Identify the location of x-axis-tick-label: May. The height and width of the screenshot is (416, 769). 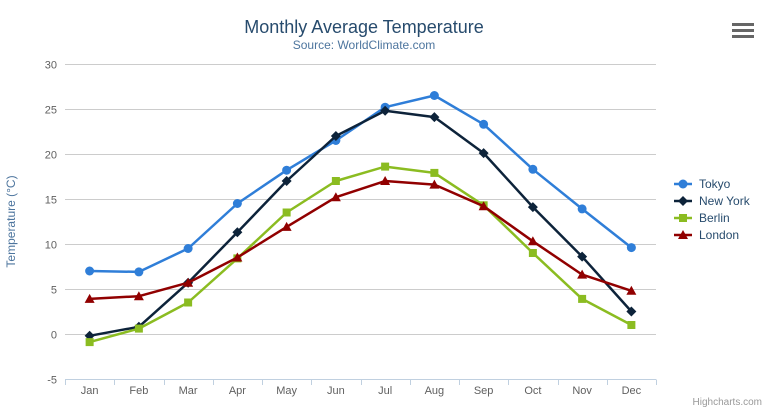
(286, 391).